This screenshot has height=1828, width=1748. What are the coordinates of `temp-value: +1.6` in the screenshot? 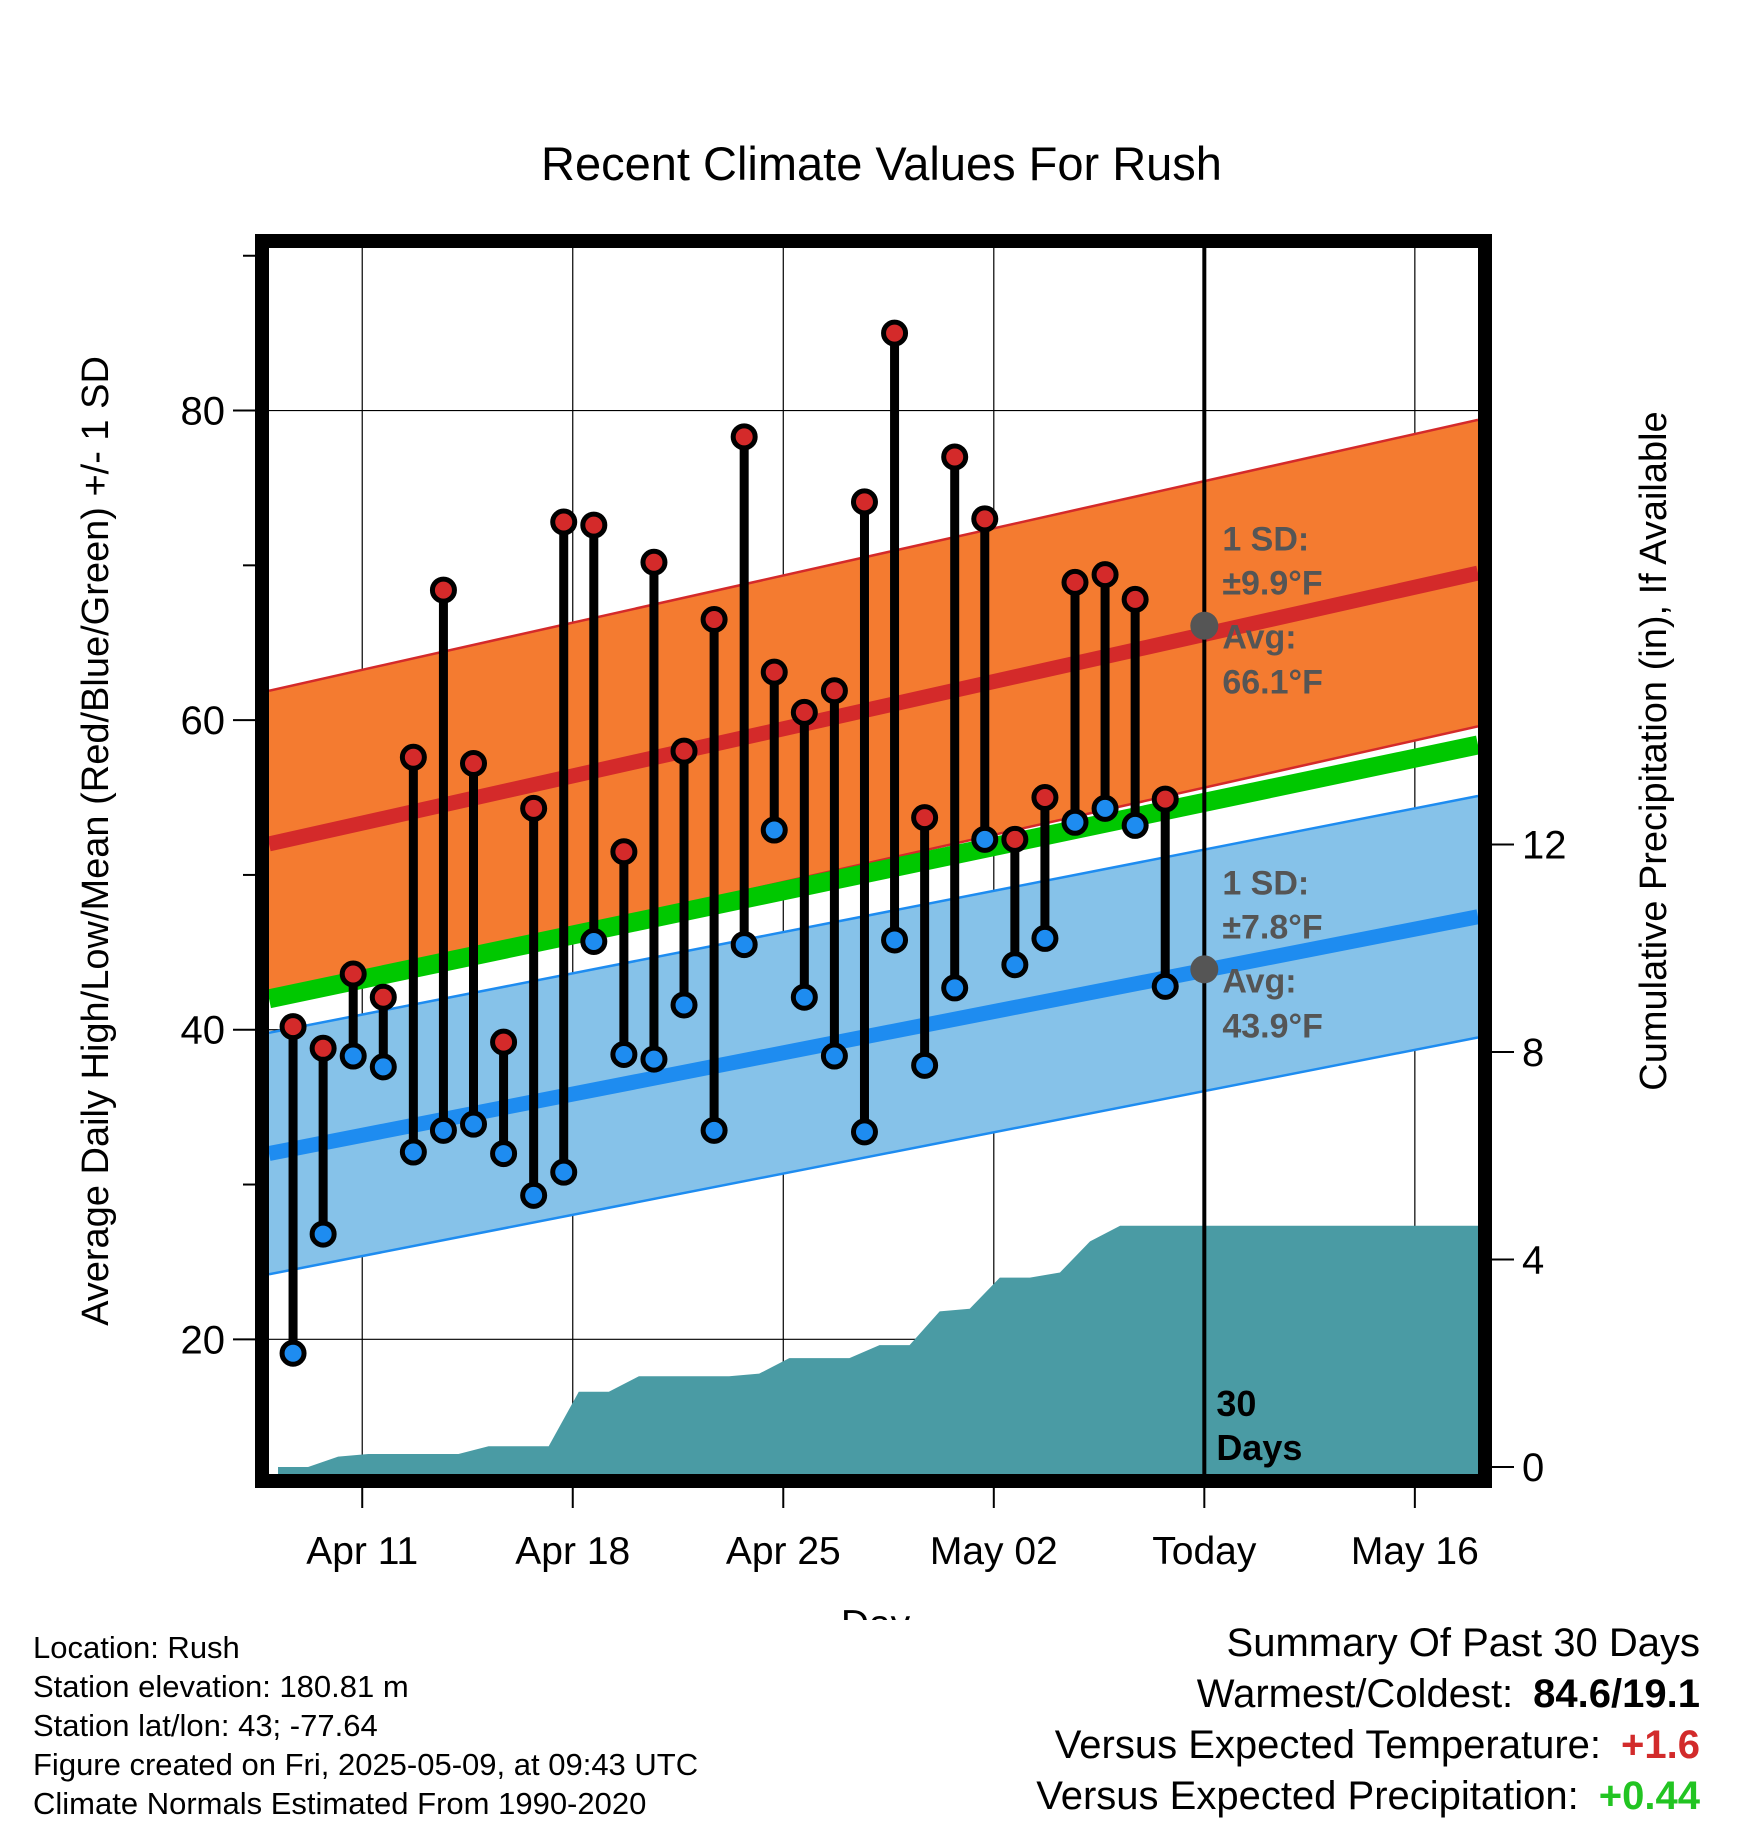 It's located at (1660, 1745).